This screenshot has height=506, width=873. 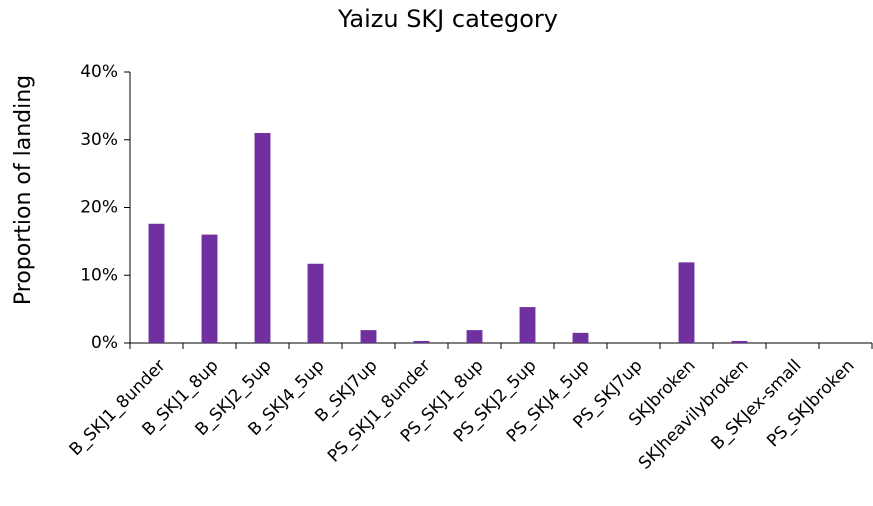 What do you see at coordinates (756, 405) in the screenshot?
I see `x-tick-label: B_SKJex-small` at bounding box center [756, 405].